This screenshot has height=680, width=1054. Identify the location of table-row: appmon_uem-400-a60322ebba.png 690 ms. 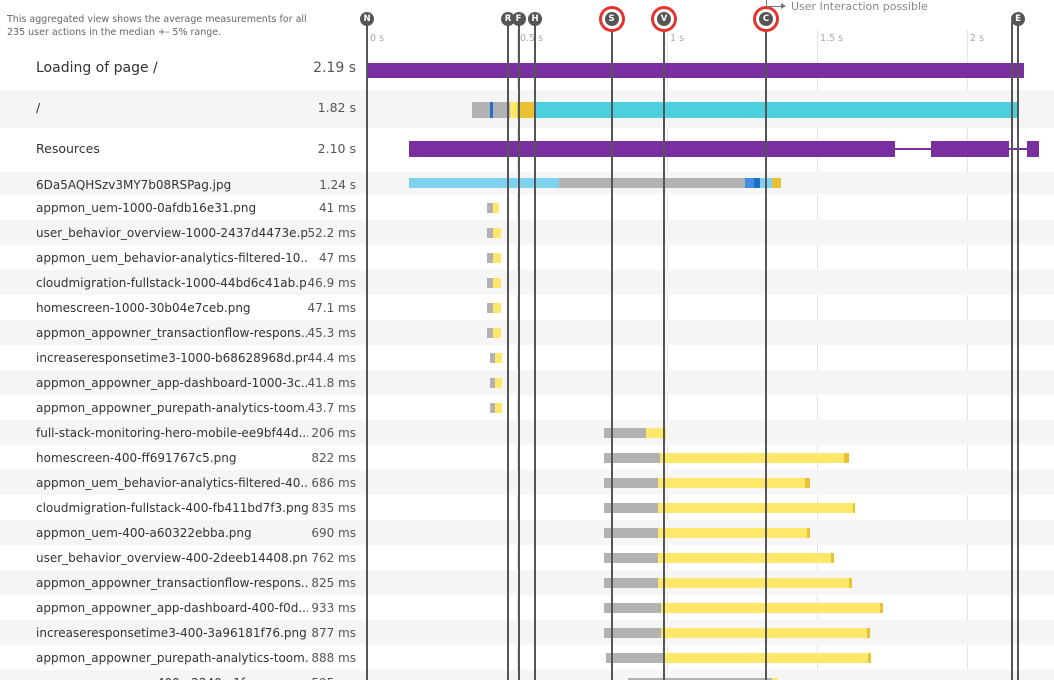
(527, 532).